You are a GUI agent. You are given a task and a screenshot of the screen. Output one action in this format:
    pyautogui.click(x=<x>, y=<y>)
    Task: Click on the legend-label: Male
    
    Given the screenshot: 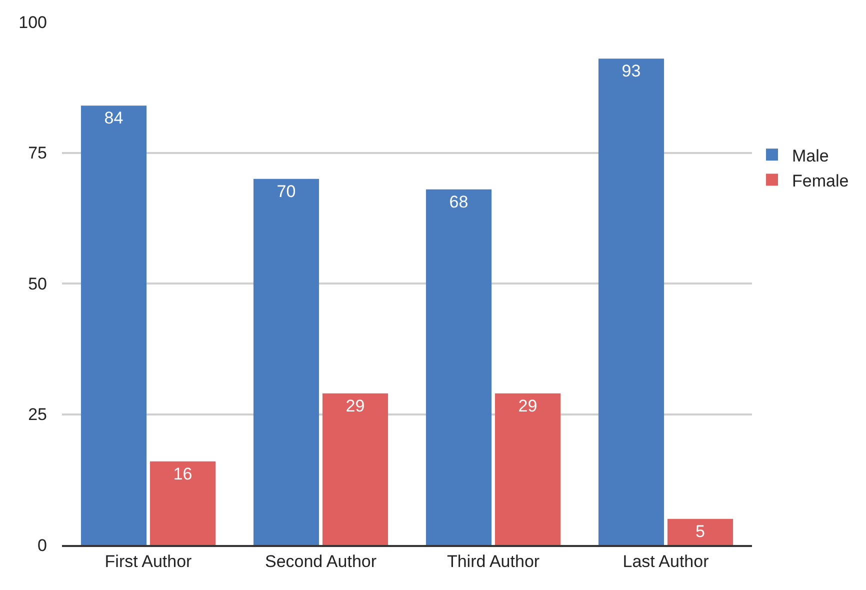 What is the action you would take?
    pyautogui.click(x=810, y=156)
    